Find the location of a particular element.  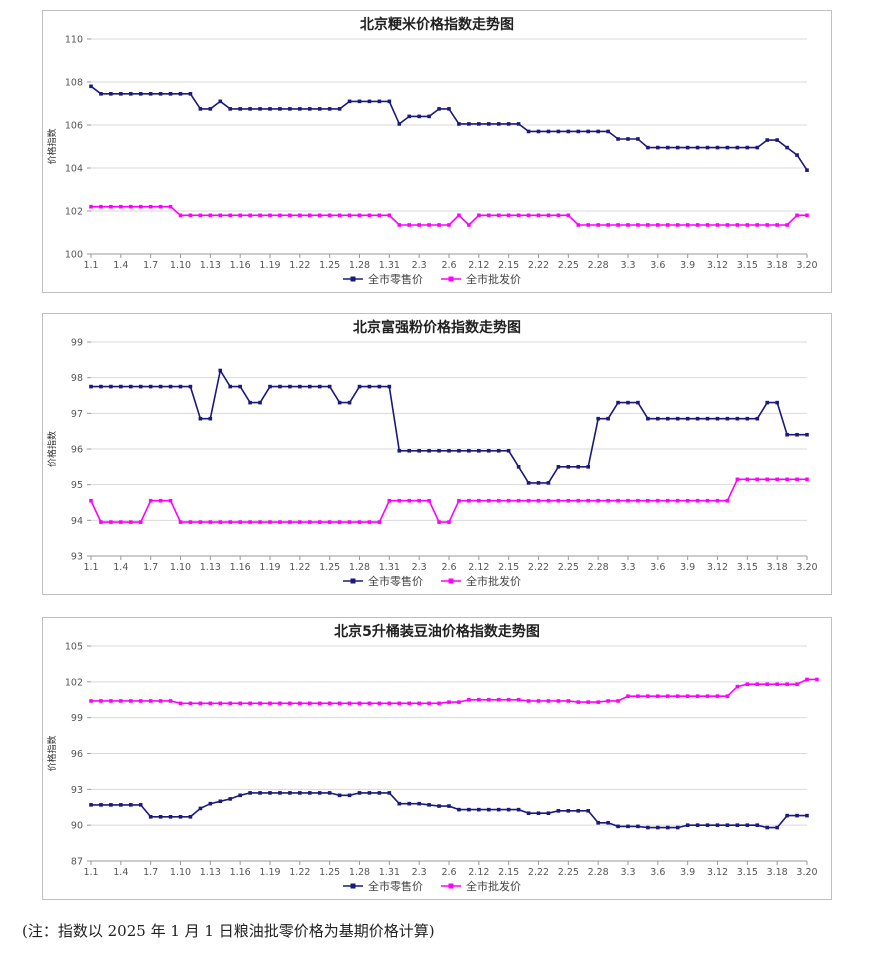

x-tick-label: 3.20 is located at coordinates (806, 265).